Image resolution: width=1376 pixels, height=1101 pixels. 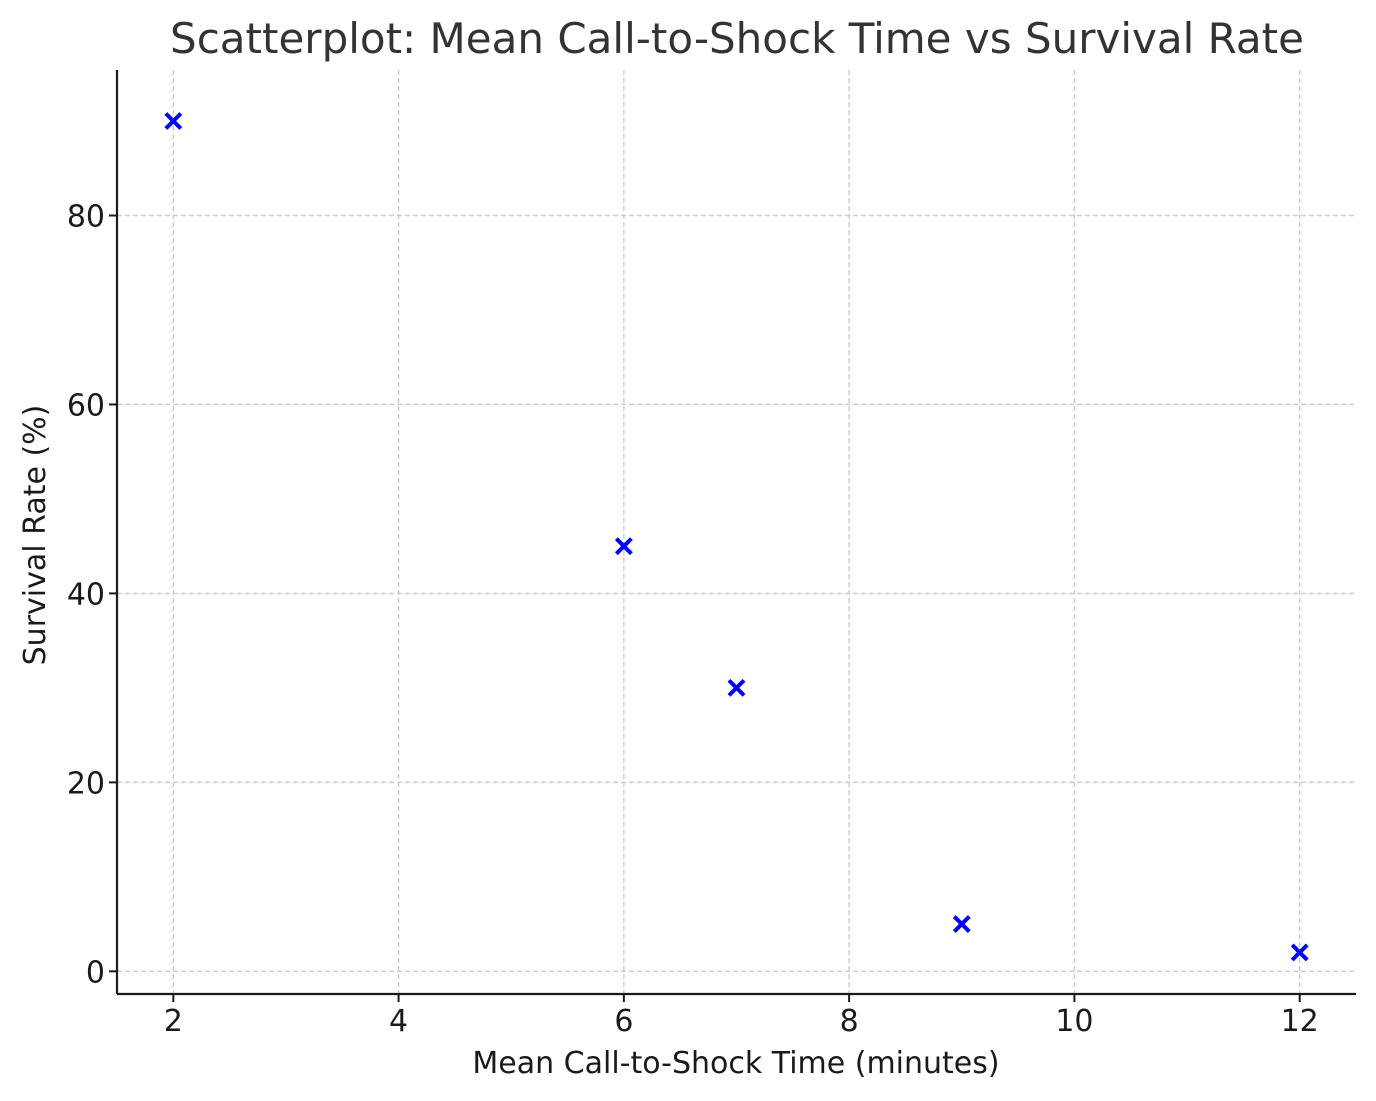 What do you see at coordinates (86, 216) in the screenshot?
I see `y-tick-label: 80` at bounding box center [86, 216].